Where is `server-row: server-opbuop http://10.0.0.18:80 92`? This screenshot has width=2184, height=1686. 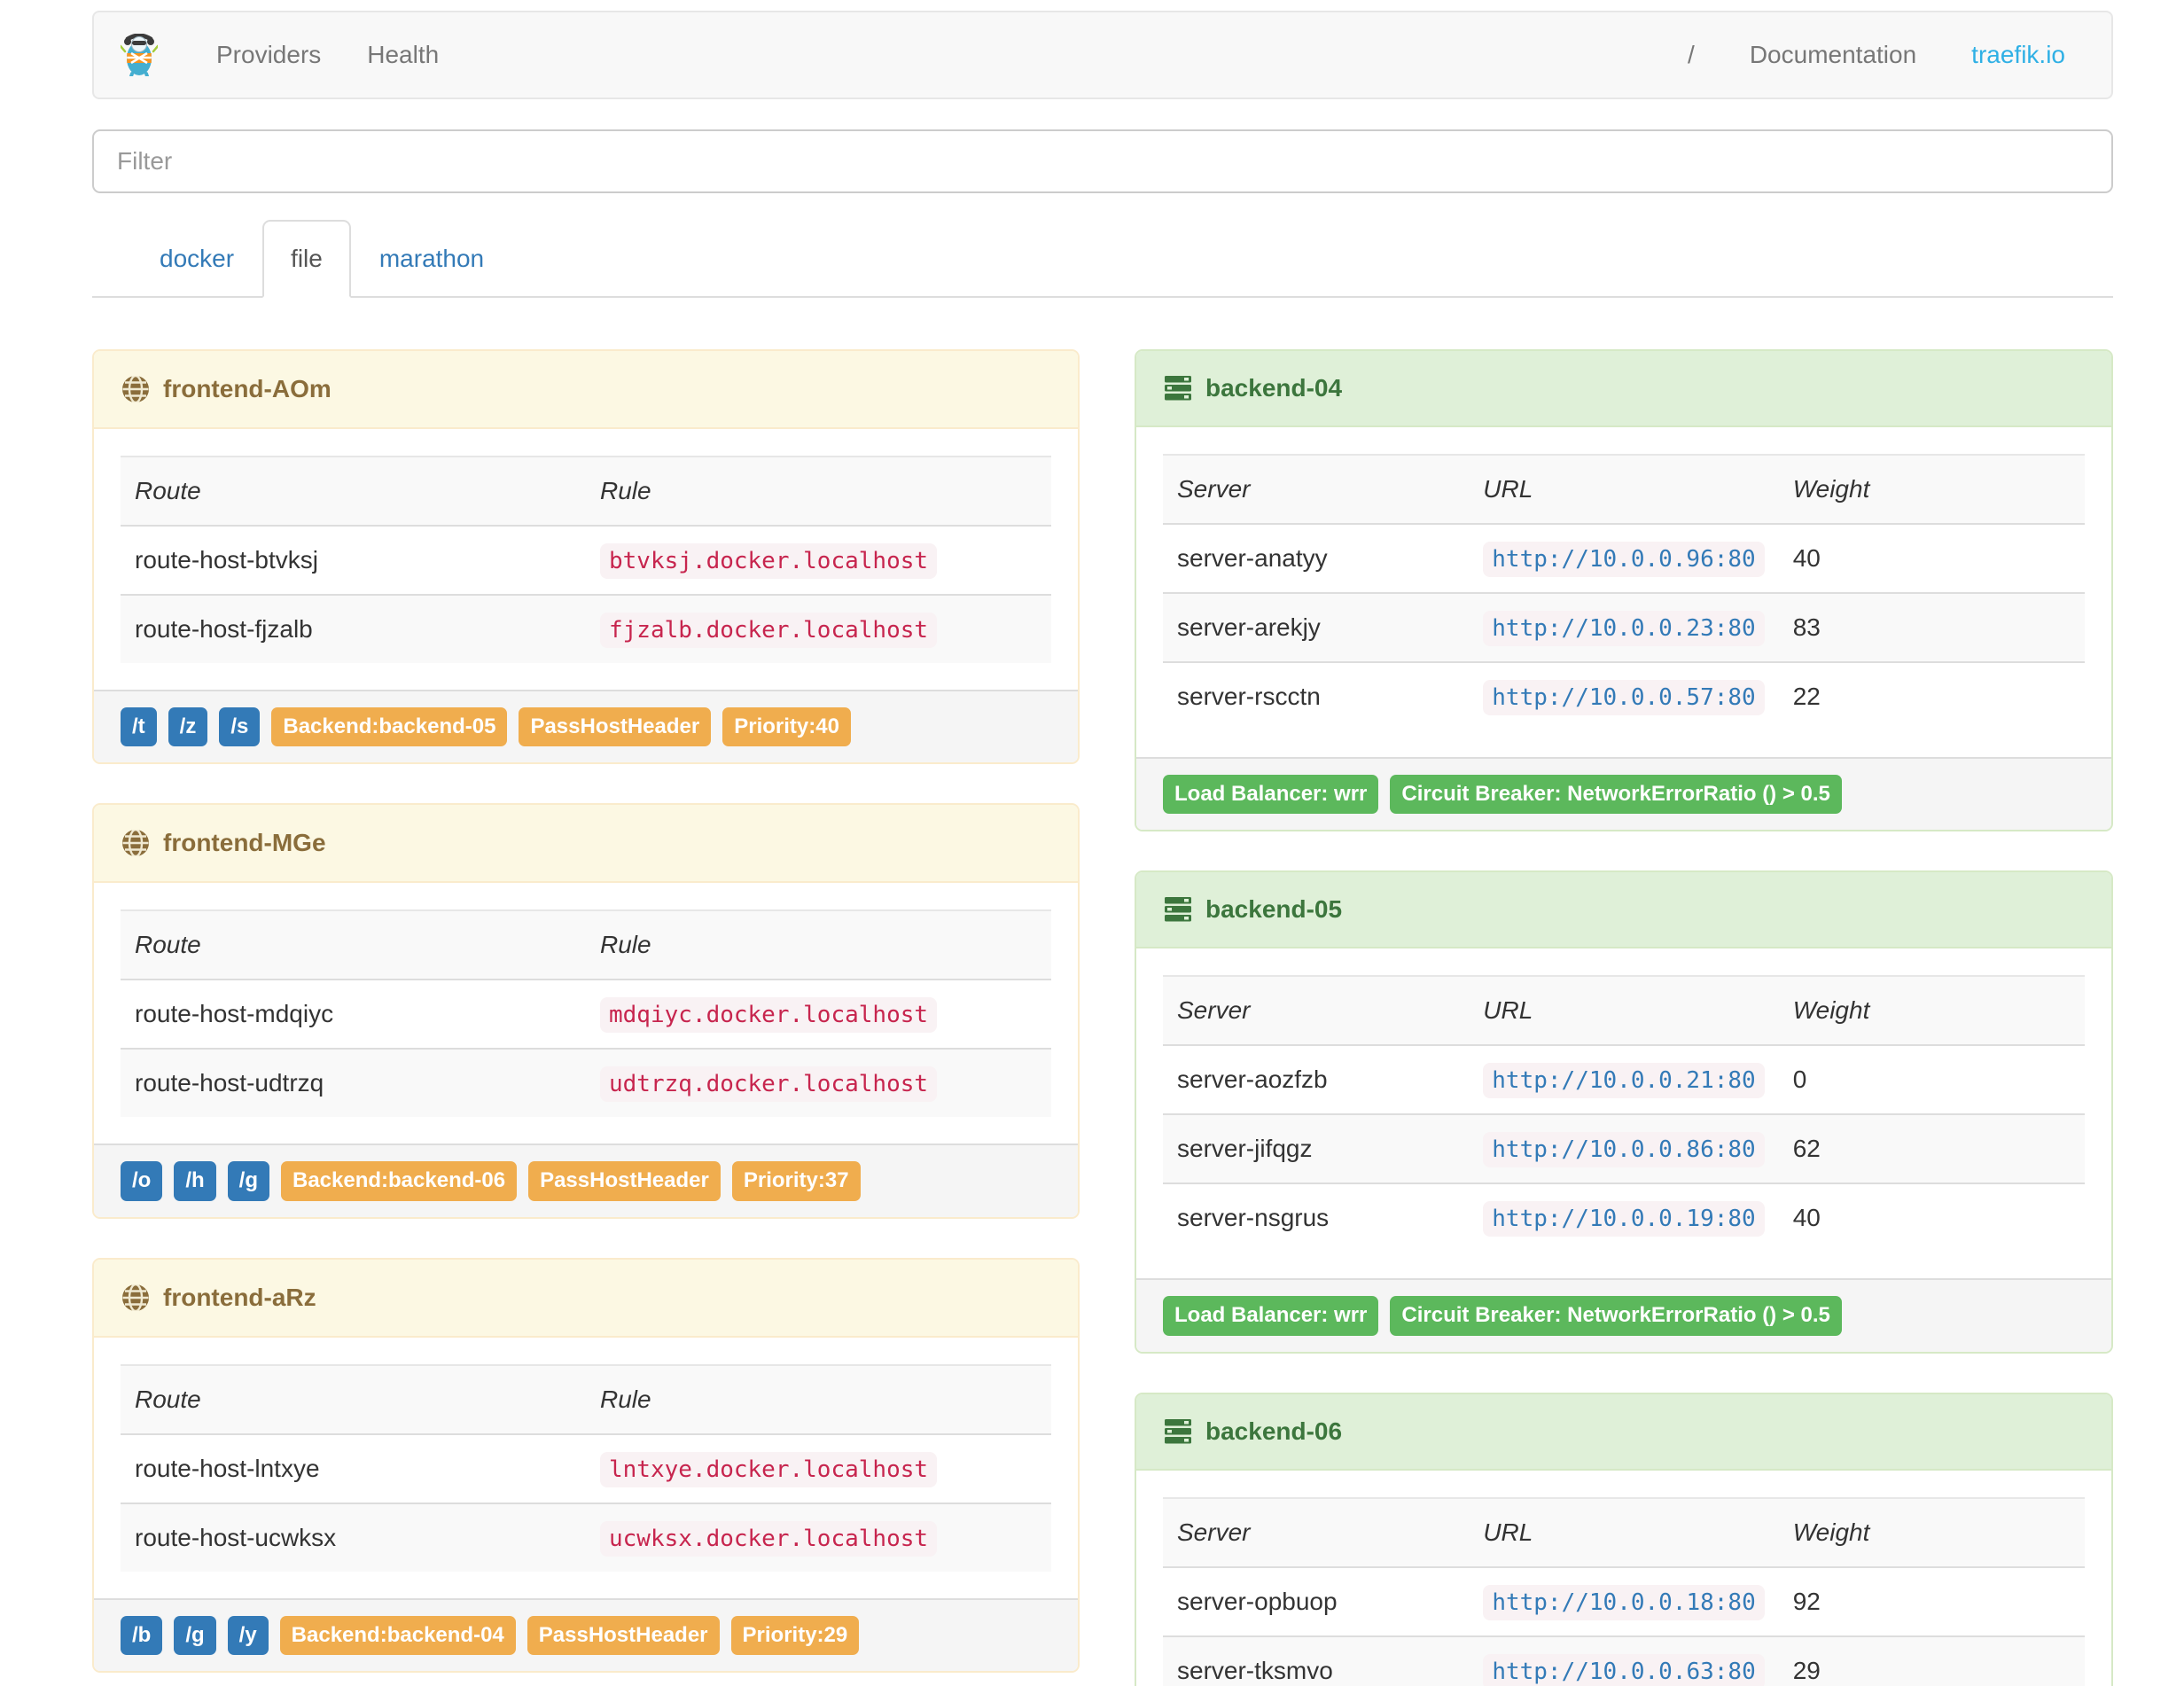 server-row: server-opbuop http://10.0.0.18:80 92 is located at coordinates (1624, 1602).